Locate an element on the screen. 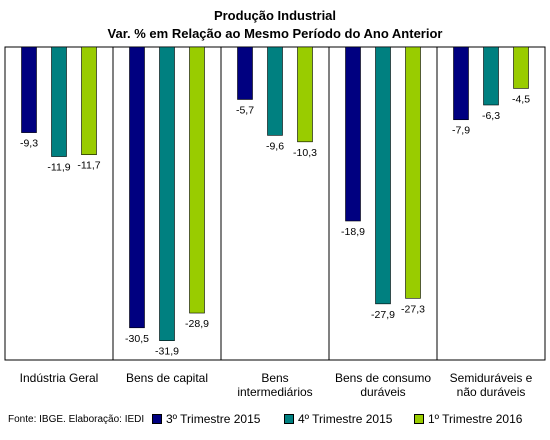 This screenshot has height=440, width=550. legend-item-2: 4º Trimestre 2015 is located at coordinates (338, 419).